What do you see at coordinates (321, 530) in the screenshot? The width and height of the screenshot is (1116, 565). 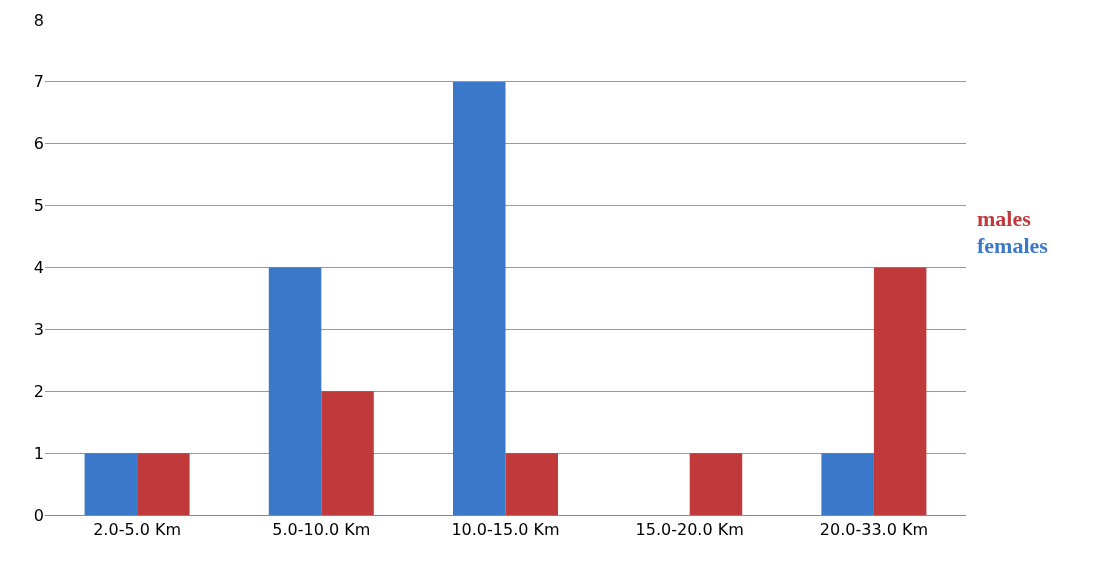 I see `x-tick-label: 5.0-10.0 Km` at bounding box center [321, 530].